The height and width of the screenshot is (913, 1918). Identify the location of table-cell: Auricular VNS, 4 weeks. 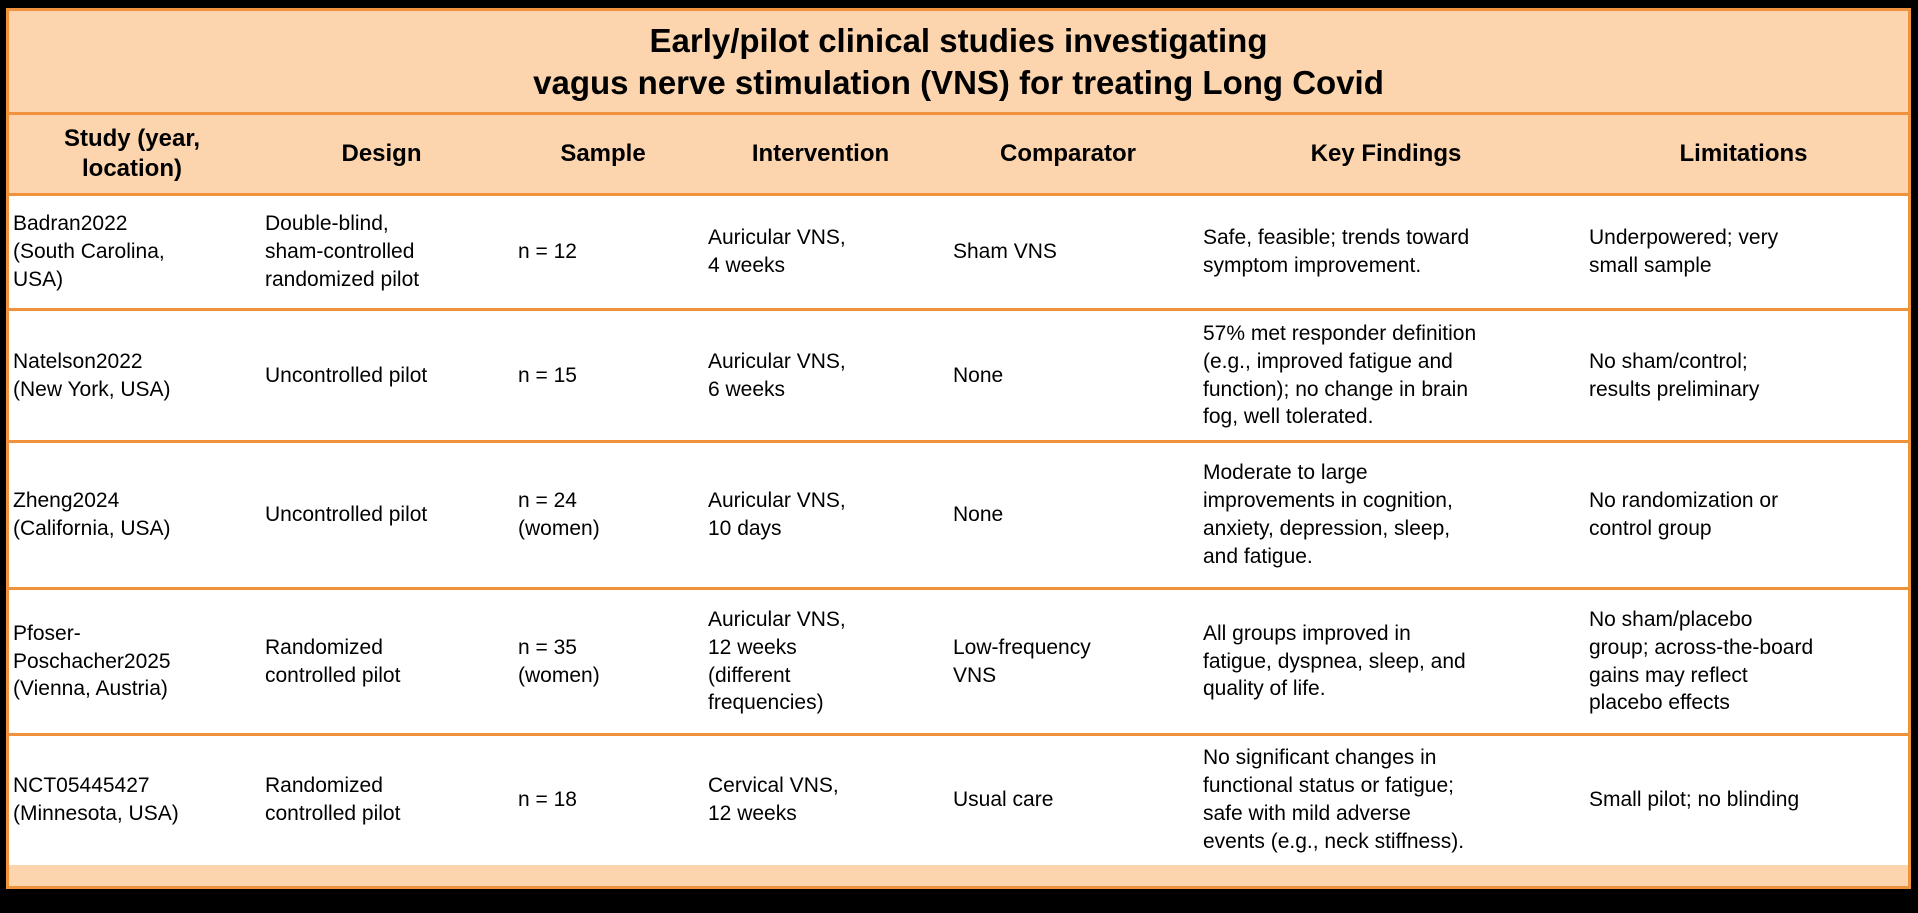
(820, 252).